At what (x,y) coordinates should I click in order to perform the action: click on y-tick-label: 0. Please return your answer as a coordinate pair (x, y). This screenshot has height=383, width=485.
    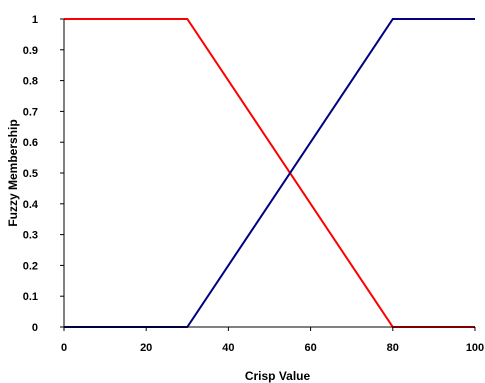
    Looking at the image, I should click on (35, 328).